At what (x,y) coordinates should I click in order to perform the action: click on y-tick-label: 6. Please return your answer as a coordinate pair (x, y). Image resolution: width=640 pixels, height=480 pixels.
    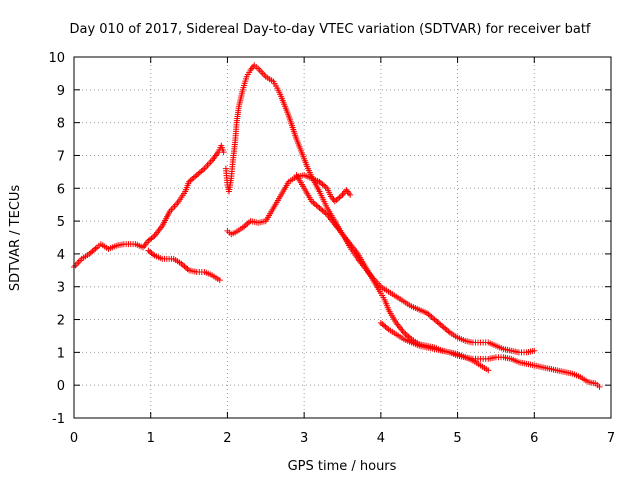
    Looking at the image, I should click on (61, 189).